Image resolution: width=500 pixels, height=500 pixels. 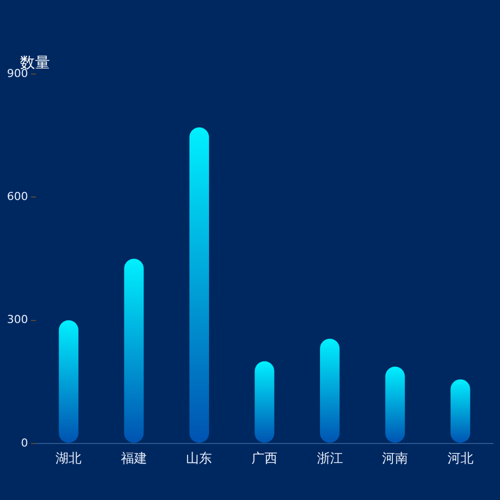 What do you see at coordinates (133, 459) in the screenshot?
I see `x-tick-label: 福建` at bounding box center [133, 459].